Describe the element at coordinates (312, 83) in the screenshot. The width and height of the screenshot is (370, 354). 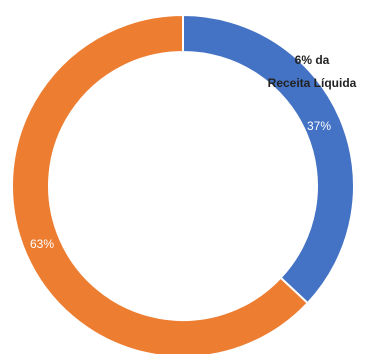
I see `annotation-line-2: Receita Líquida` at that location.